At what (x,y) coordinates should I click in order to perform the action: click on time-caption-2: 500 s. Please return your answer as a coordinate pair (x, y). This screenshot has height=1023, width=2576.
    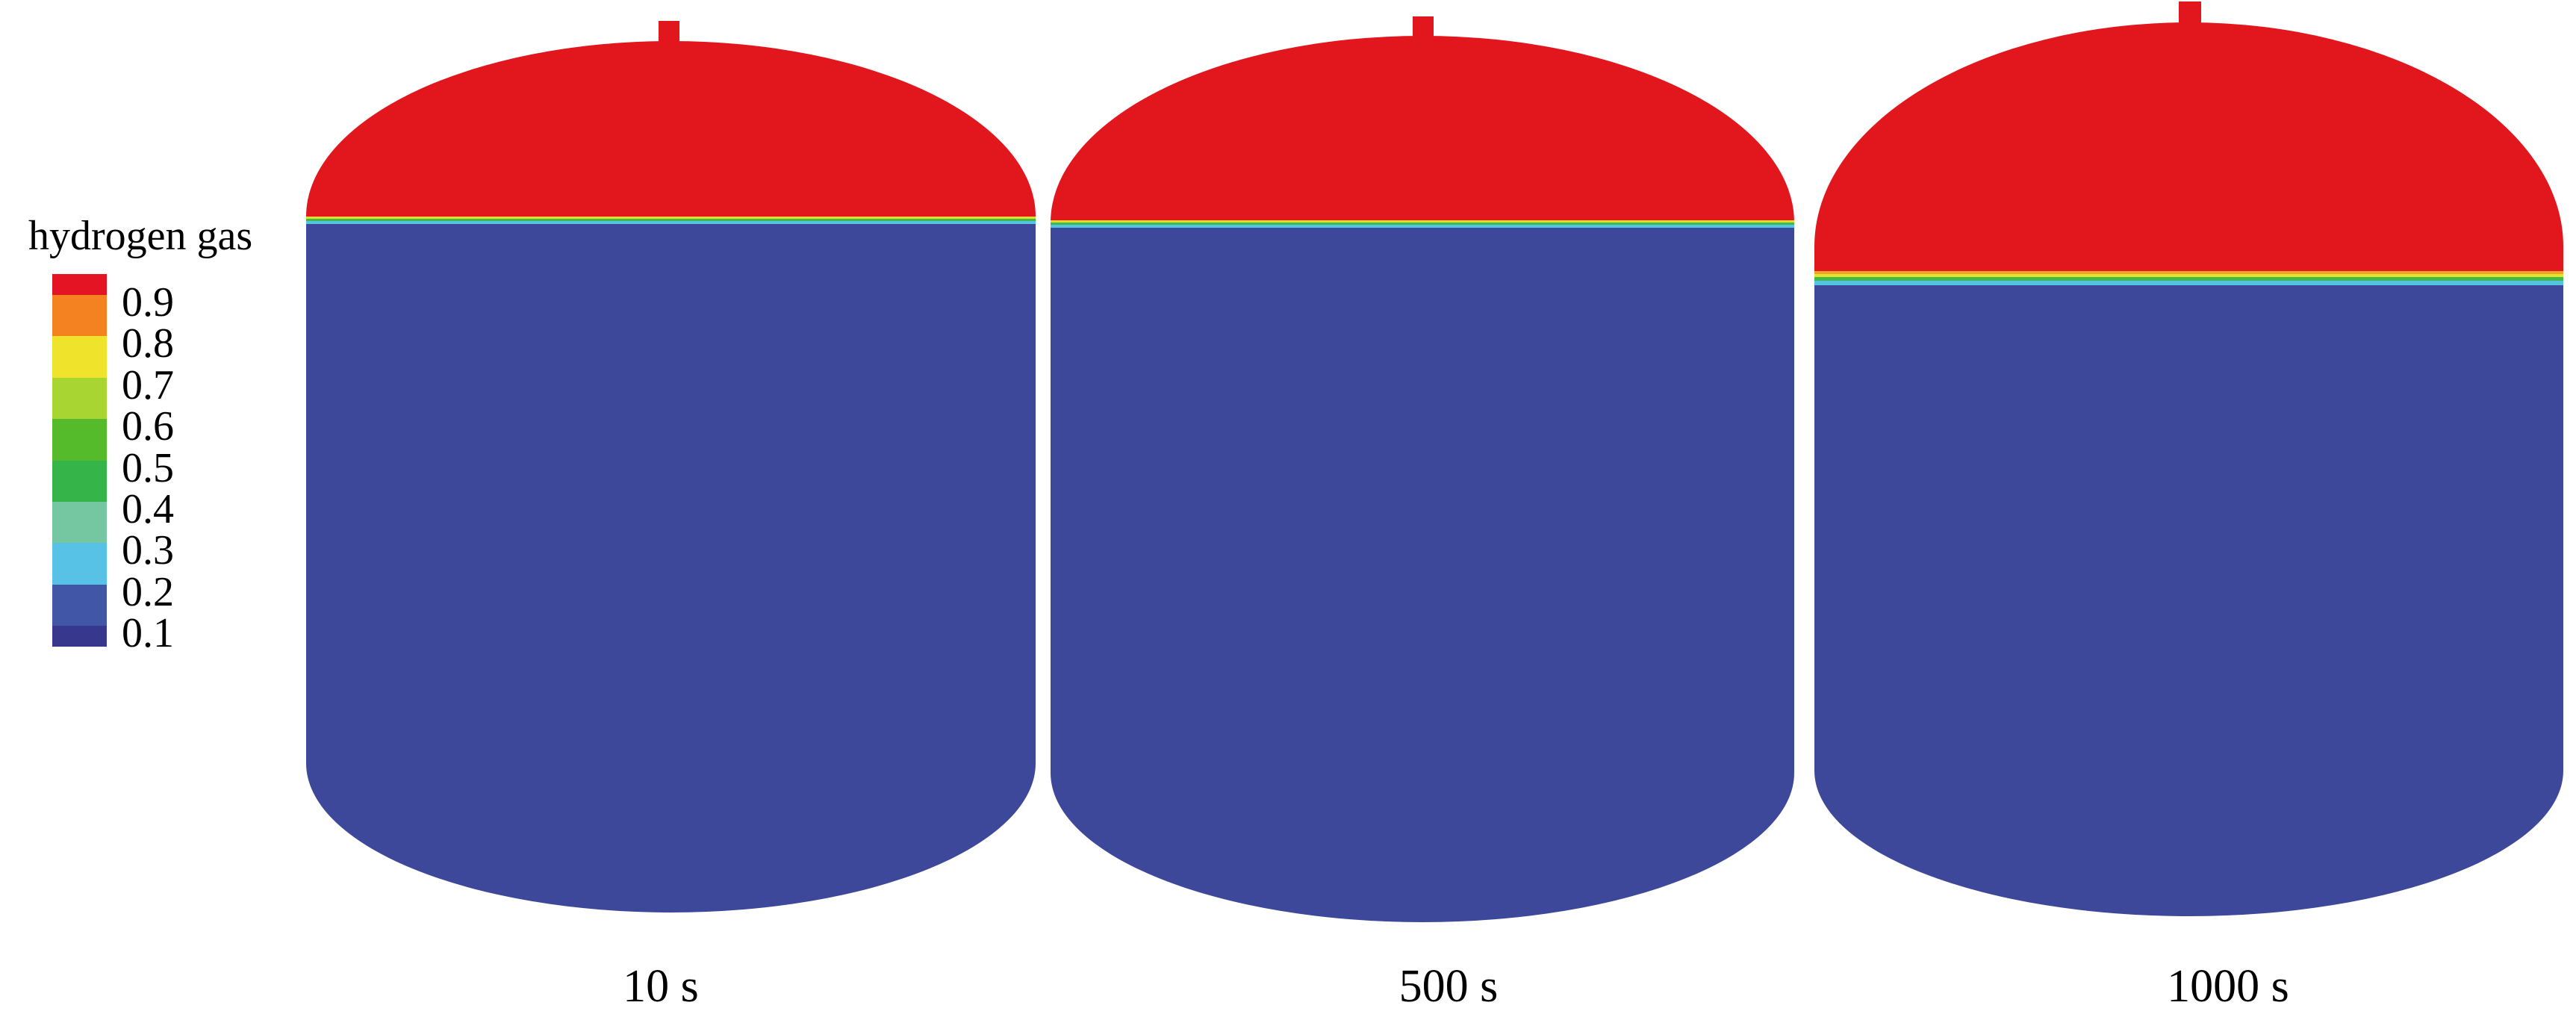
    Looking at the image, I should click on (1449, 986).